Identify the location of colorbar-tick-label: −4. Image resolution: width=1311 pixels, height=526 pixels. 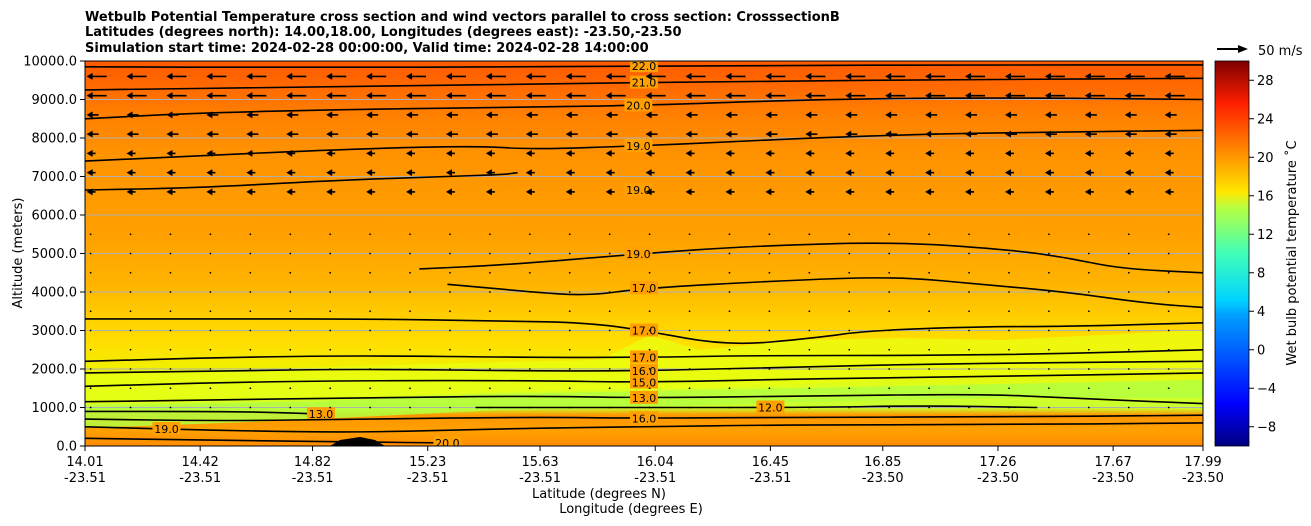
(1266, 389).